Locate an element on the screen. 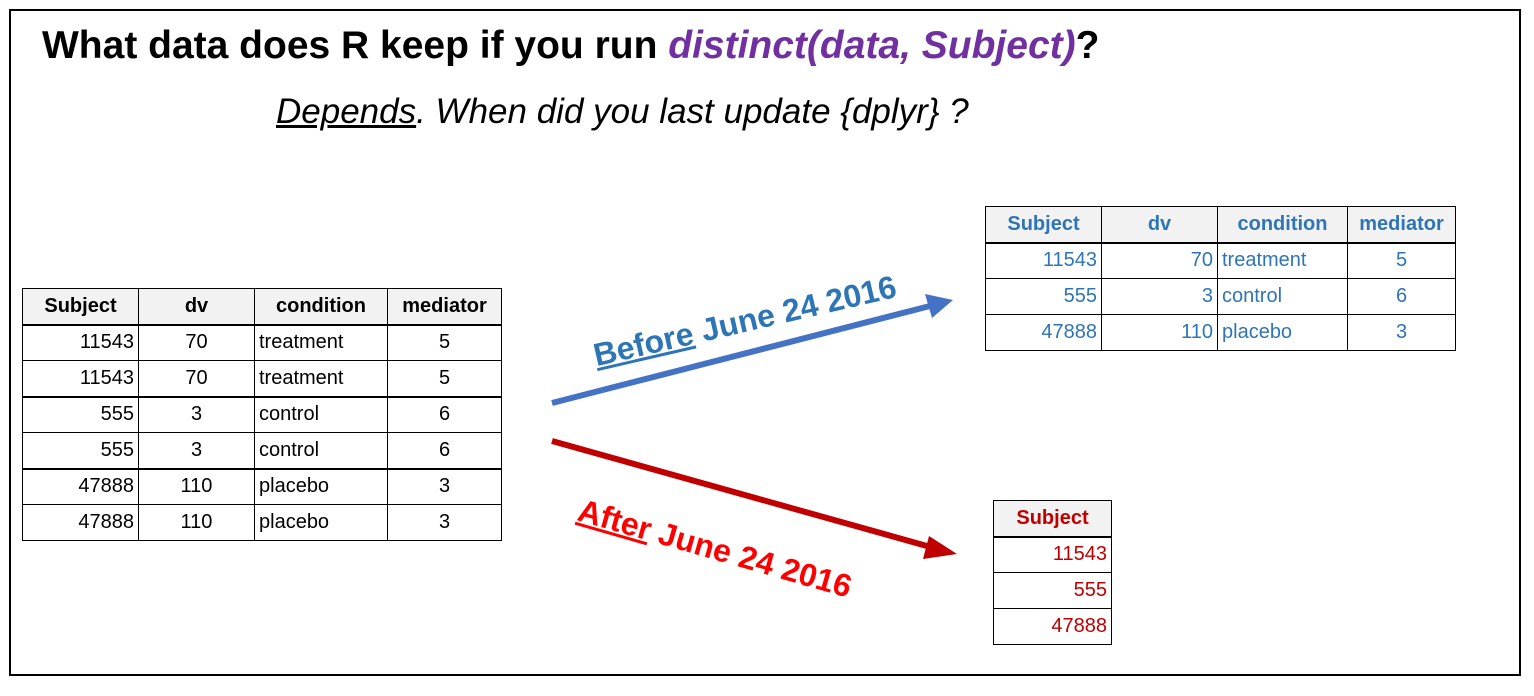 Image resolution: width=1534 pixels, height=696 pixels. table-header-row: Subject is located at coordinates (1052, 519).